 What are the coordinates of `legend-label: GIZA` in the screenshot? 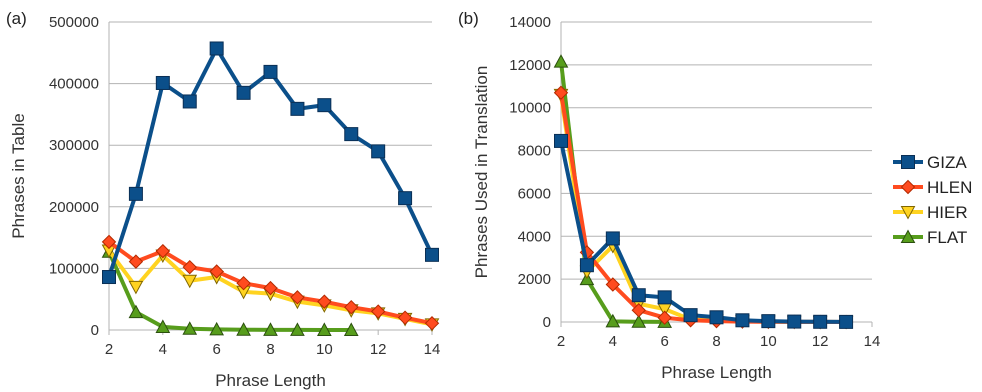 It's located at (947, 162).